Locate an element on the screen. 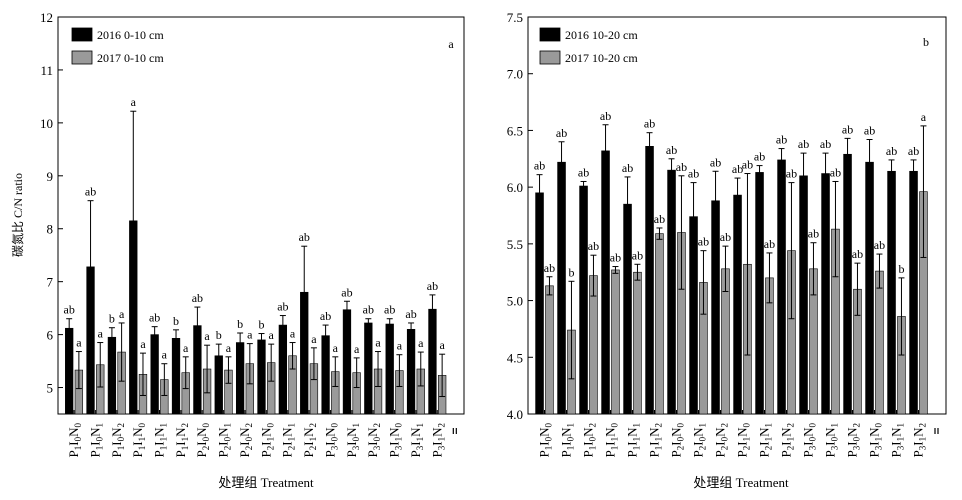 The width and height of the screenshot is (962, 500). category-label-subscript: 3 is located at coordinates (813, 447).